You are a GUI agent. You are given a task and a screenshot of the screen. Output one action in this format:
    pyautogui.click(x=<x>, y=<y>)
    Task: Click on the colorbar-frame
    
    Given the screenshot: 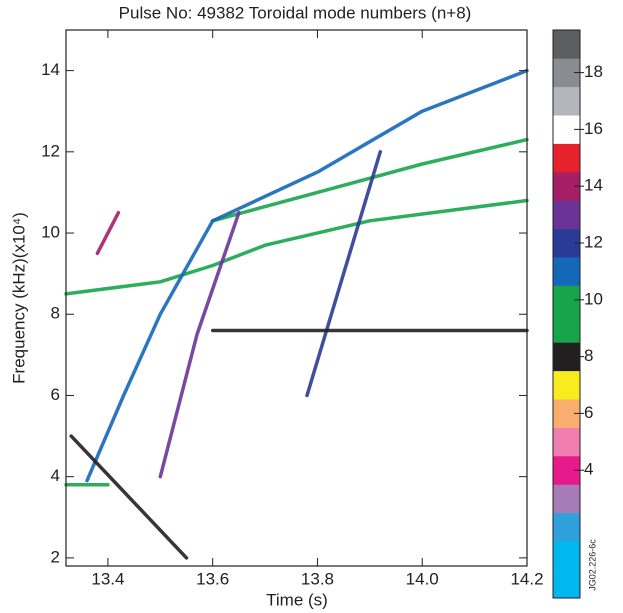 What is the action you would take?
    pyautogui.click(x=566, y=314)
    